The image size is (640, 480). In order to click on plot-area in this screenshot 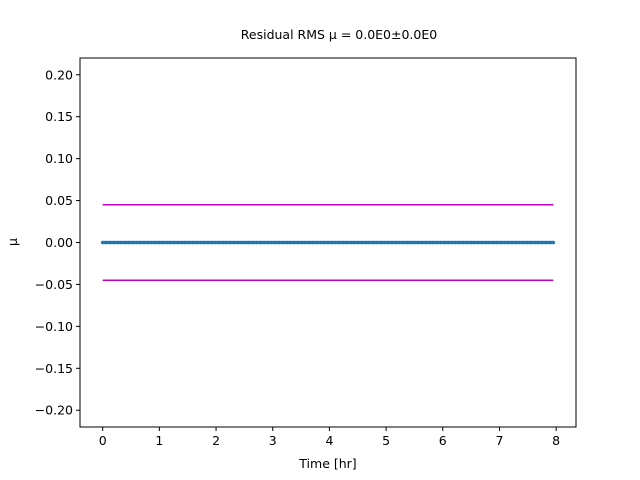, I will do `click(328, 242)`.